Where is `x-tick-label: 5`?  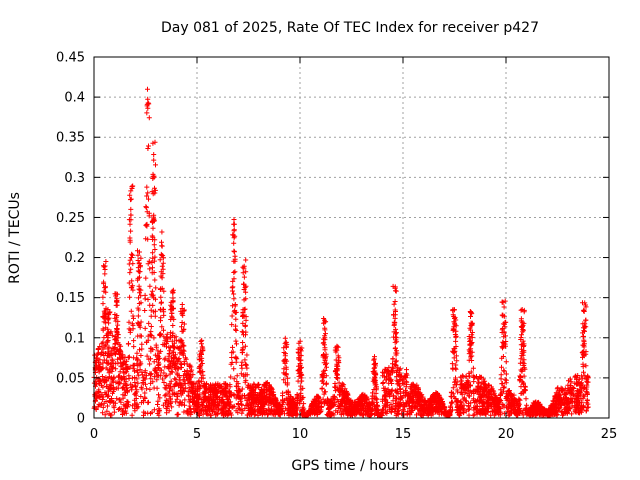 x-tick-label: 5 is located at coordinates (197, 434).